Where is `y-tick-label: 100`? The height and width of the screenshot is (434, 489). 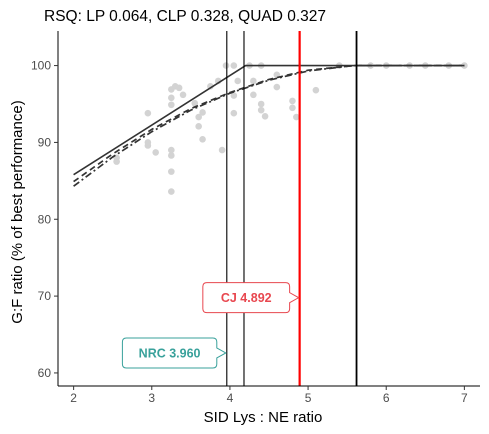
y-tick-label: 100 is located at coordinates (41, 66).